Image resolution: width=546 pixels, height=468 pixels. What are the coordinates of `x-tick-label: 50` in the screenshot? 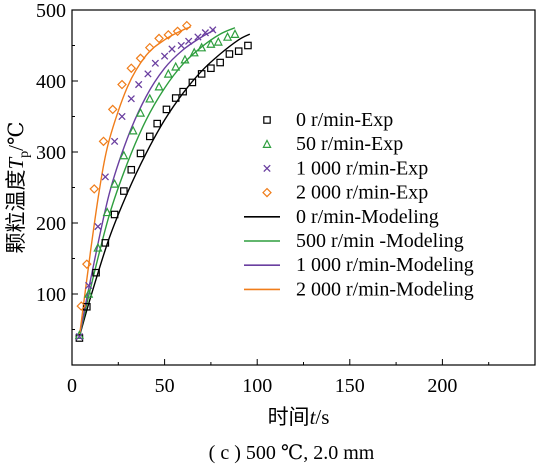 It's located at (165, 386).